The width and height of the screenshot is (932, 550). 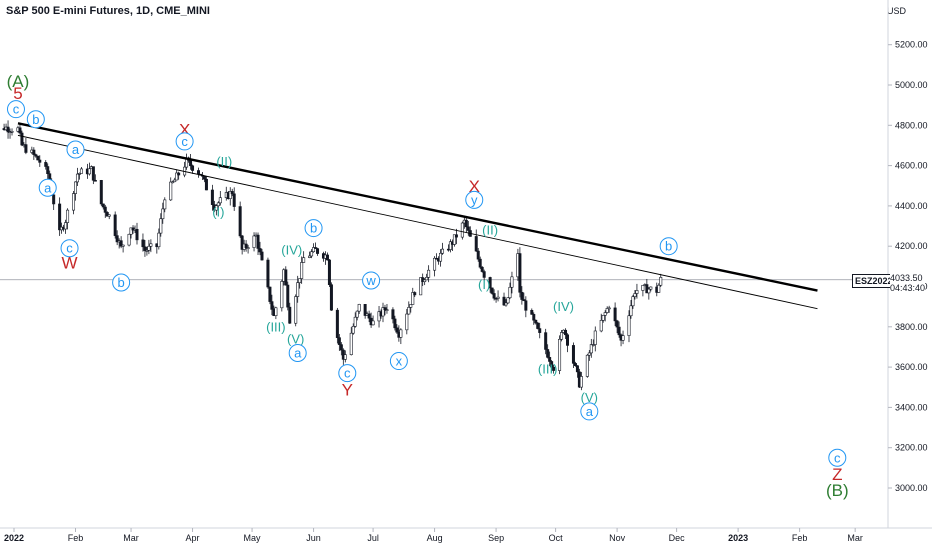 What do you see at coordinates (556, 538) in the screenshot?
I see `x-tick-label: Oct` at bounding box center [556, 538].